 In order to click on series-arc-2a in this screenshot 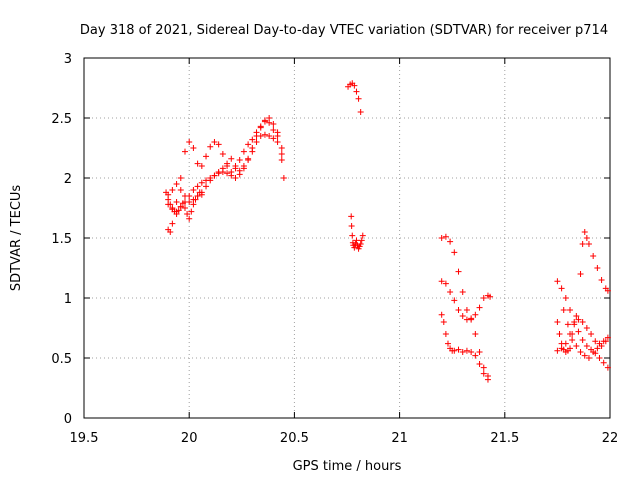, I will do `click(354, 97)`.